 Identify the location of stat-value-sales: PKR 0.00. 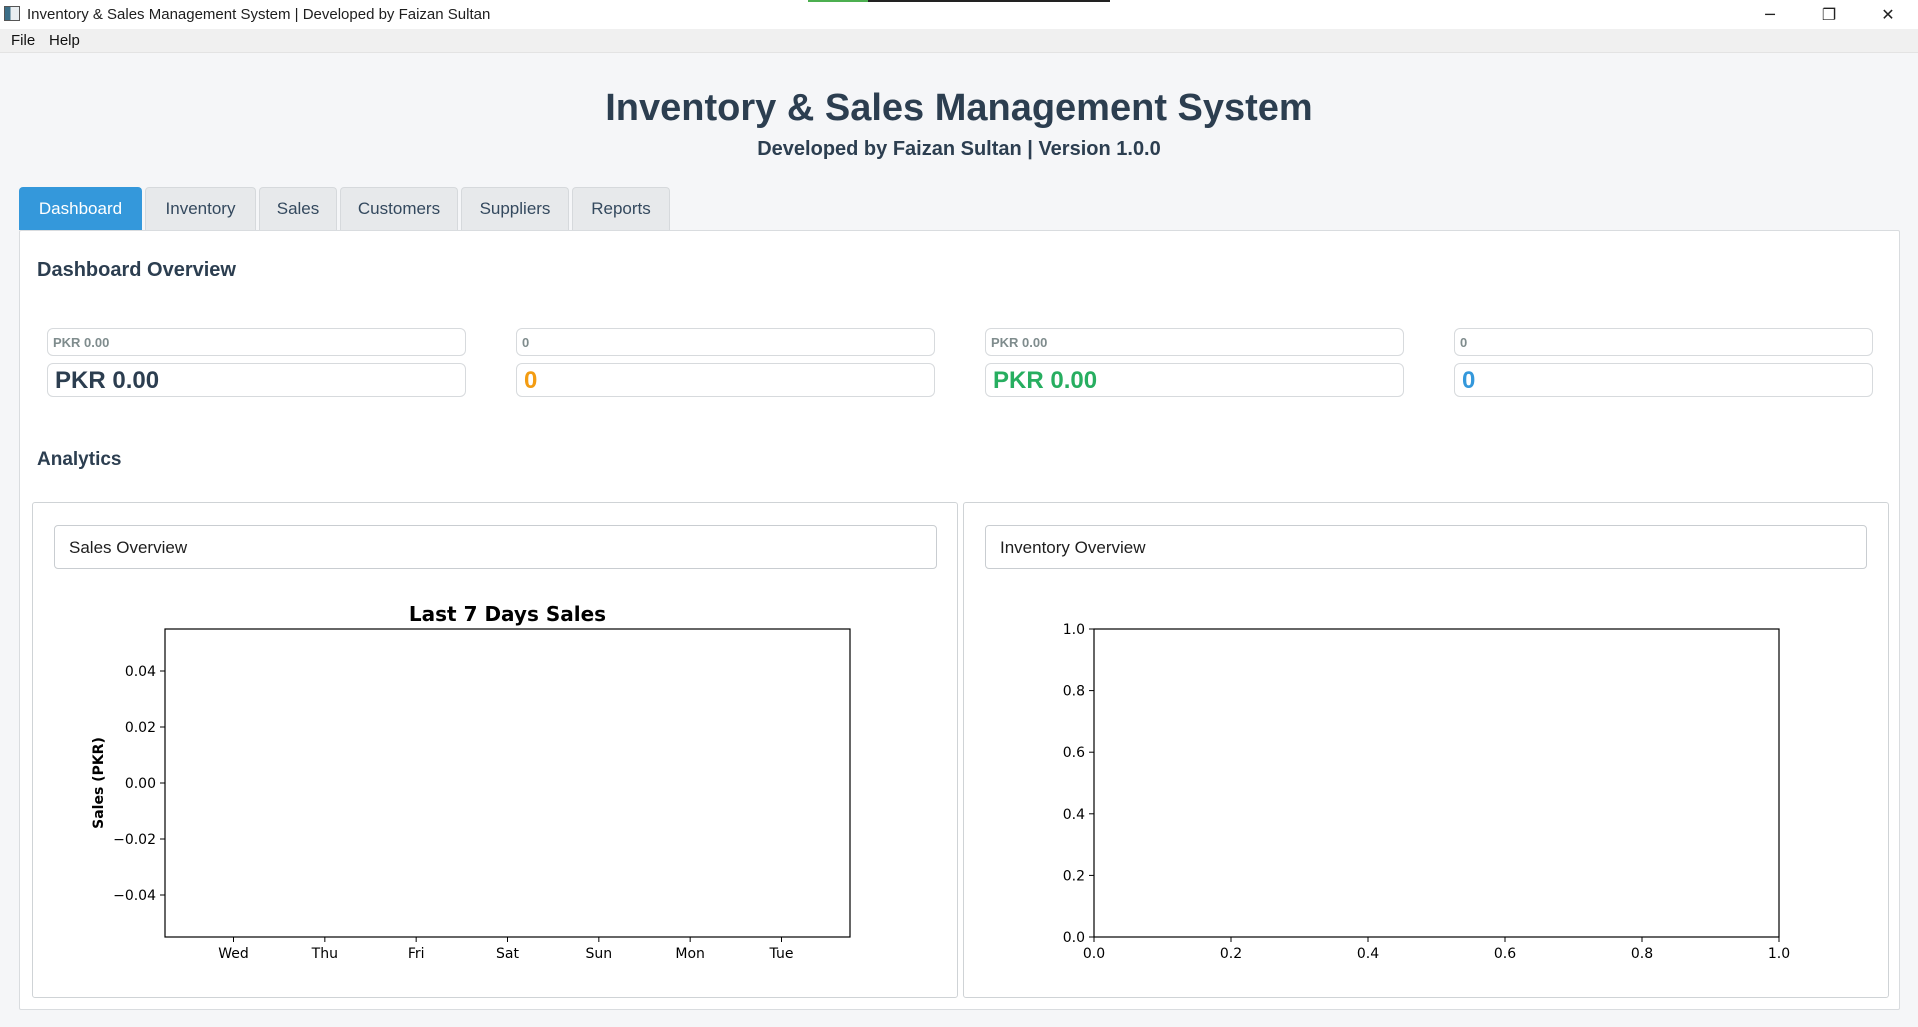
(256, 380).